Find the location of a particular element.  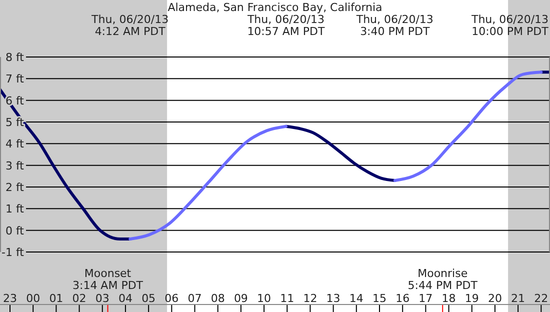

ref-line-label: Moonrise 5:44 PM PDT is located at coordinates (443, 279).